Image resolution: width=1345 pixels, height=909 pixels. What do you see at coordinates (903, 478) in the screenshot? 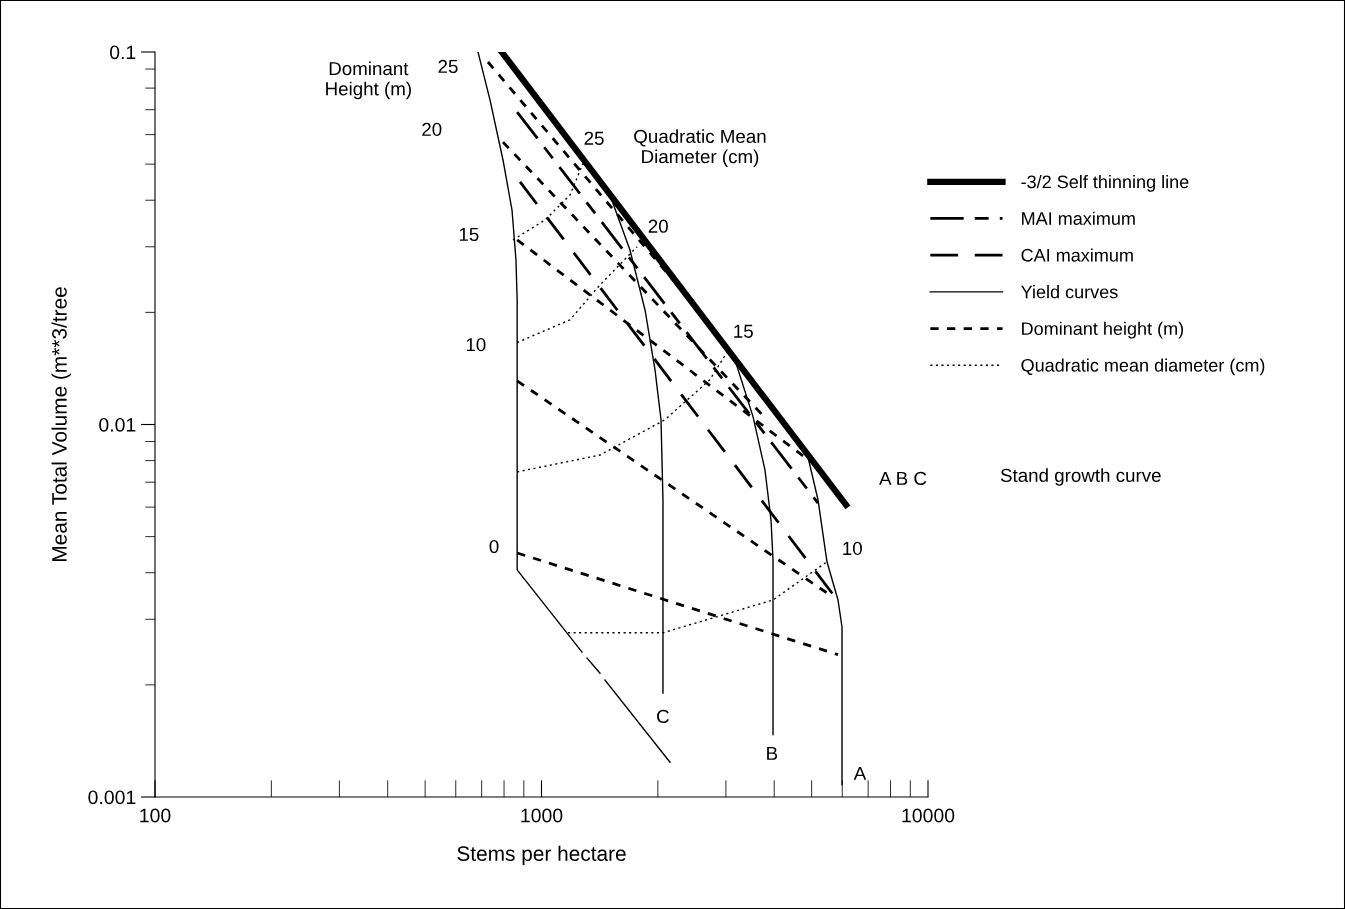
I see `annotation: A B C` at bounding box center [903, 478].